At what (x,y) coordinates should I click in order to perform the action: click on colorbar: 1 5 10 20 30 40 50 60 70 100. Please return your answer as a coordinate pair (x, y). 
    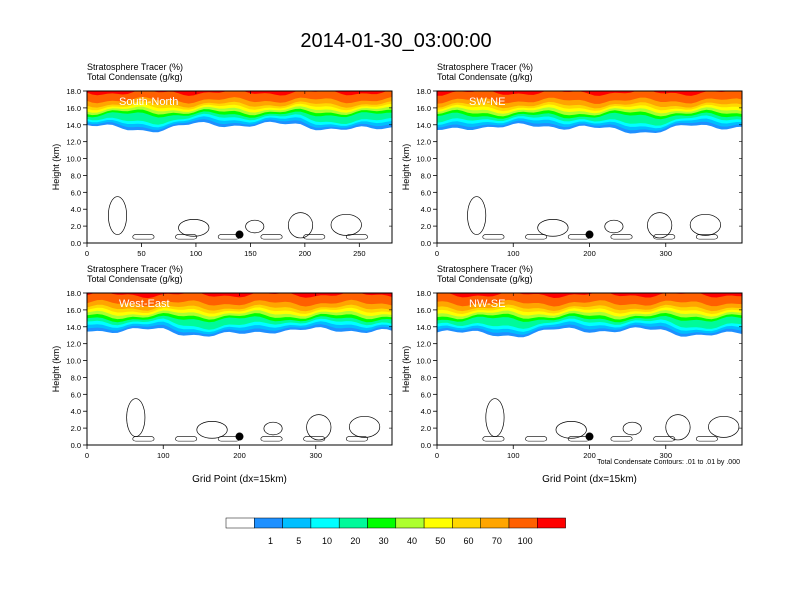
    Looking at the image, I should click on (395, 531).